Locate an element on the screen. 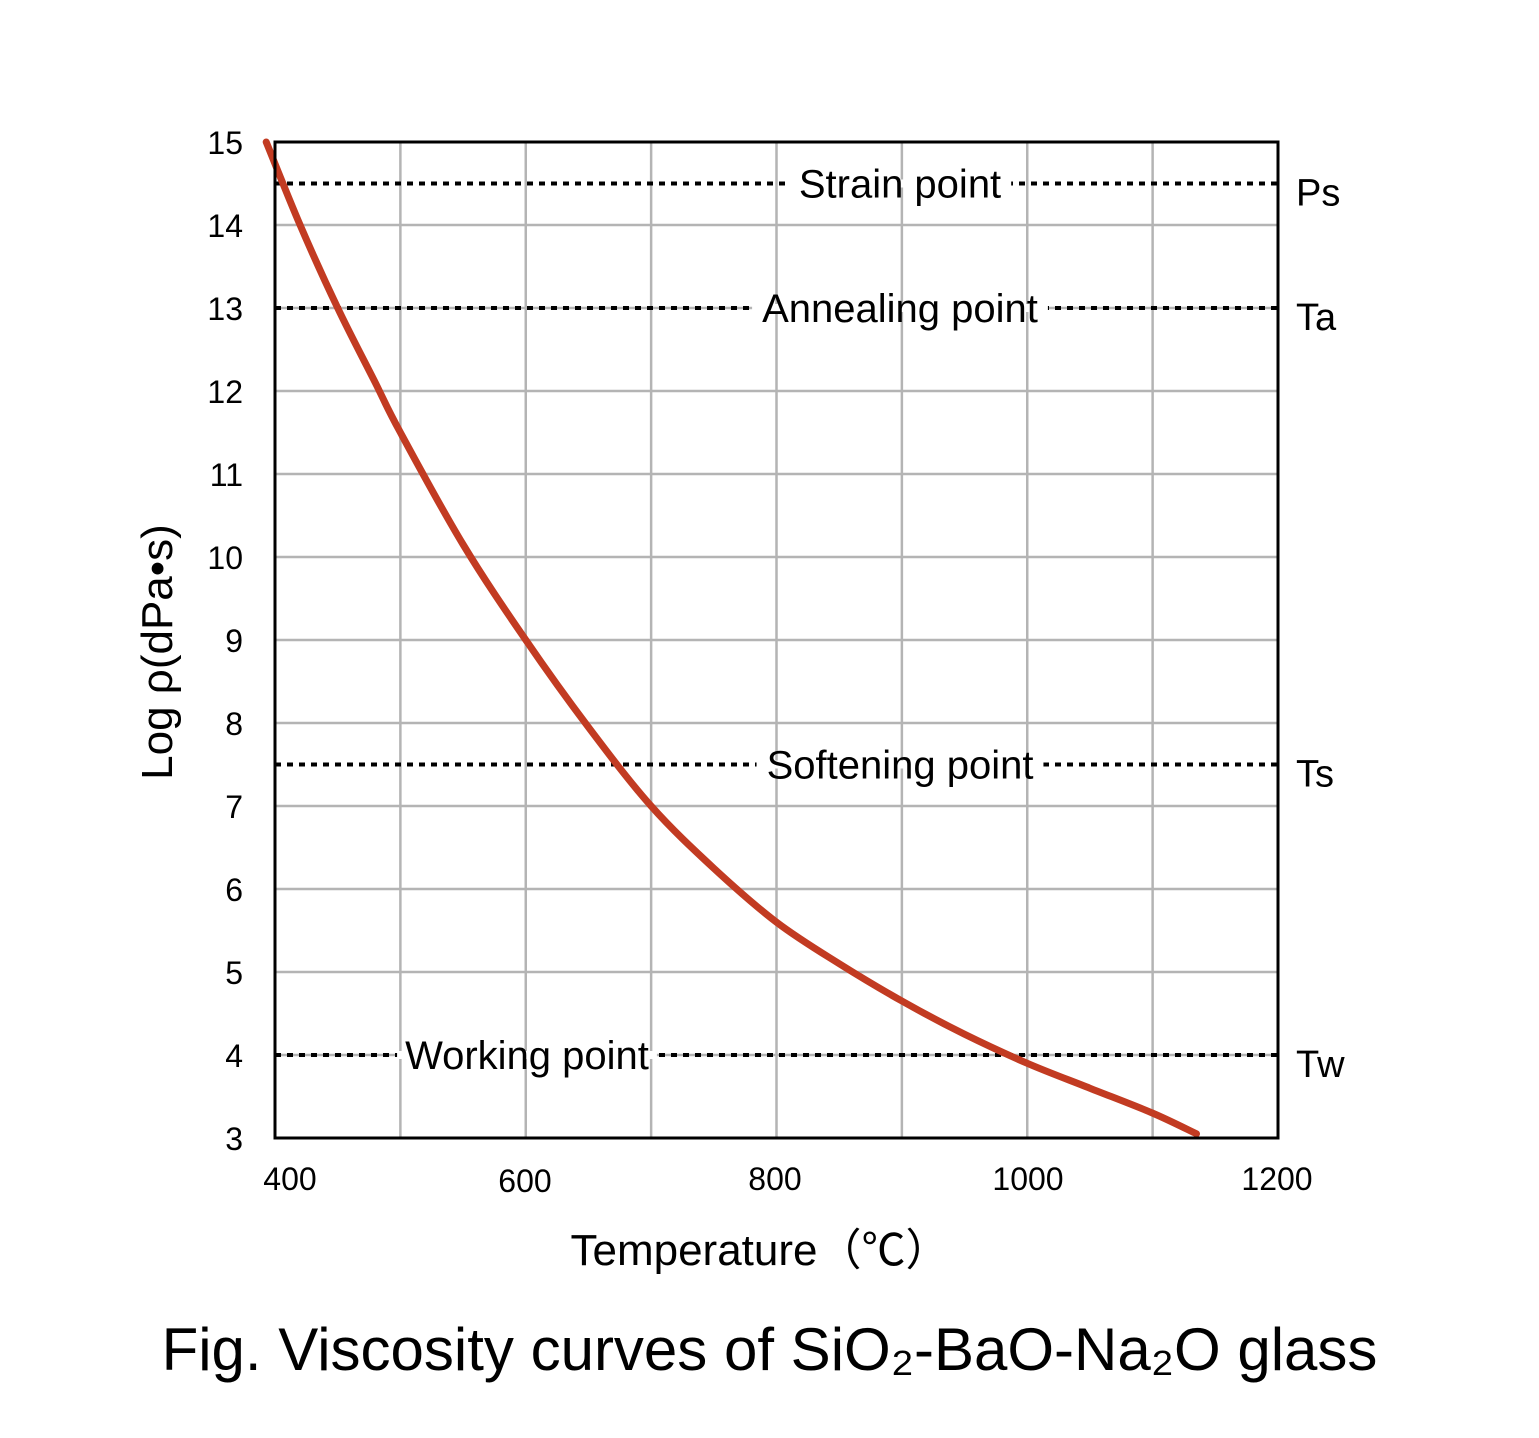 This screenshot has height=1438, width=1539. reference-label-group: Working point is located at coordinates (527, 1056).